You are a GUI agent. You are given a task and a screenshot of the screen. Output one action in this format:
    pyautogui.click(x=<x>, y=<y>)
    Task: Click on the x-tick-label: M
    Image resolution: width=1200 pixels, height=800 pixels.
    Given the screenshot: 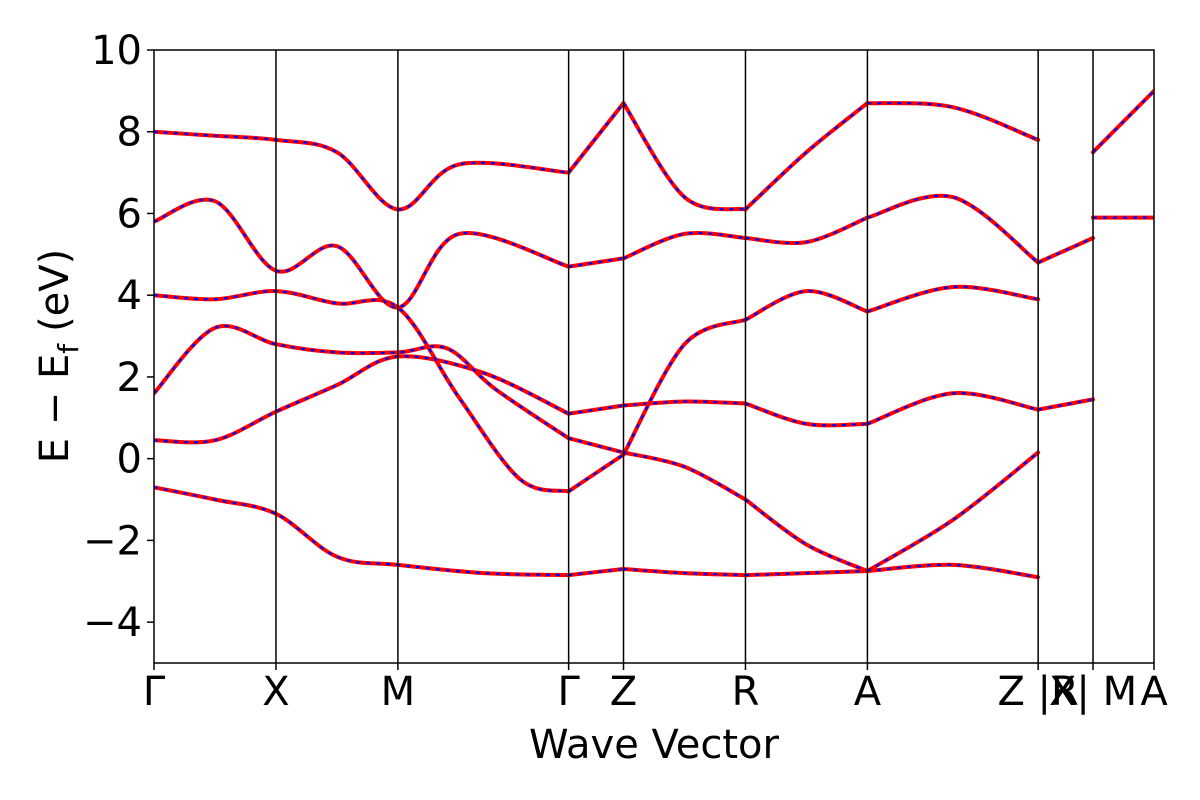 What is the action you would take?
    pyautogui.click(x=398, y=692)
    